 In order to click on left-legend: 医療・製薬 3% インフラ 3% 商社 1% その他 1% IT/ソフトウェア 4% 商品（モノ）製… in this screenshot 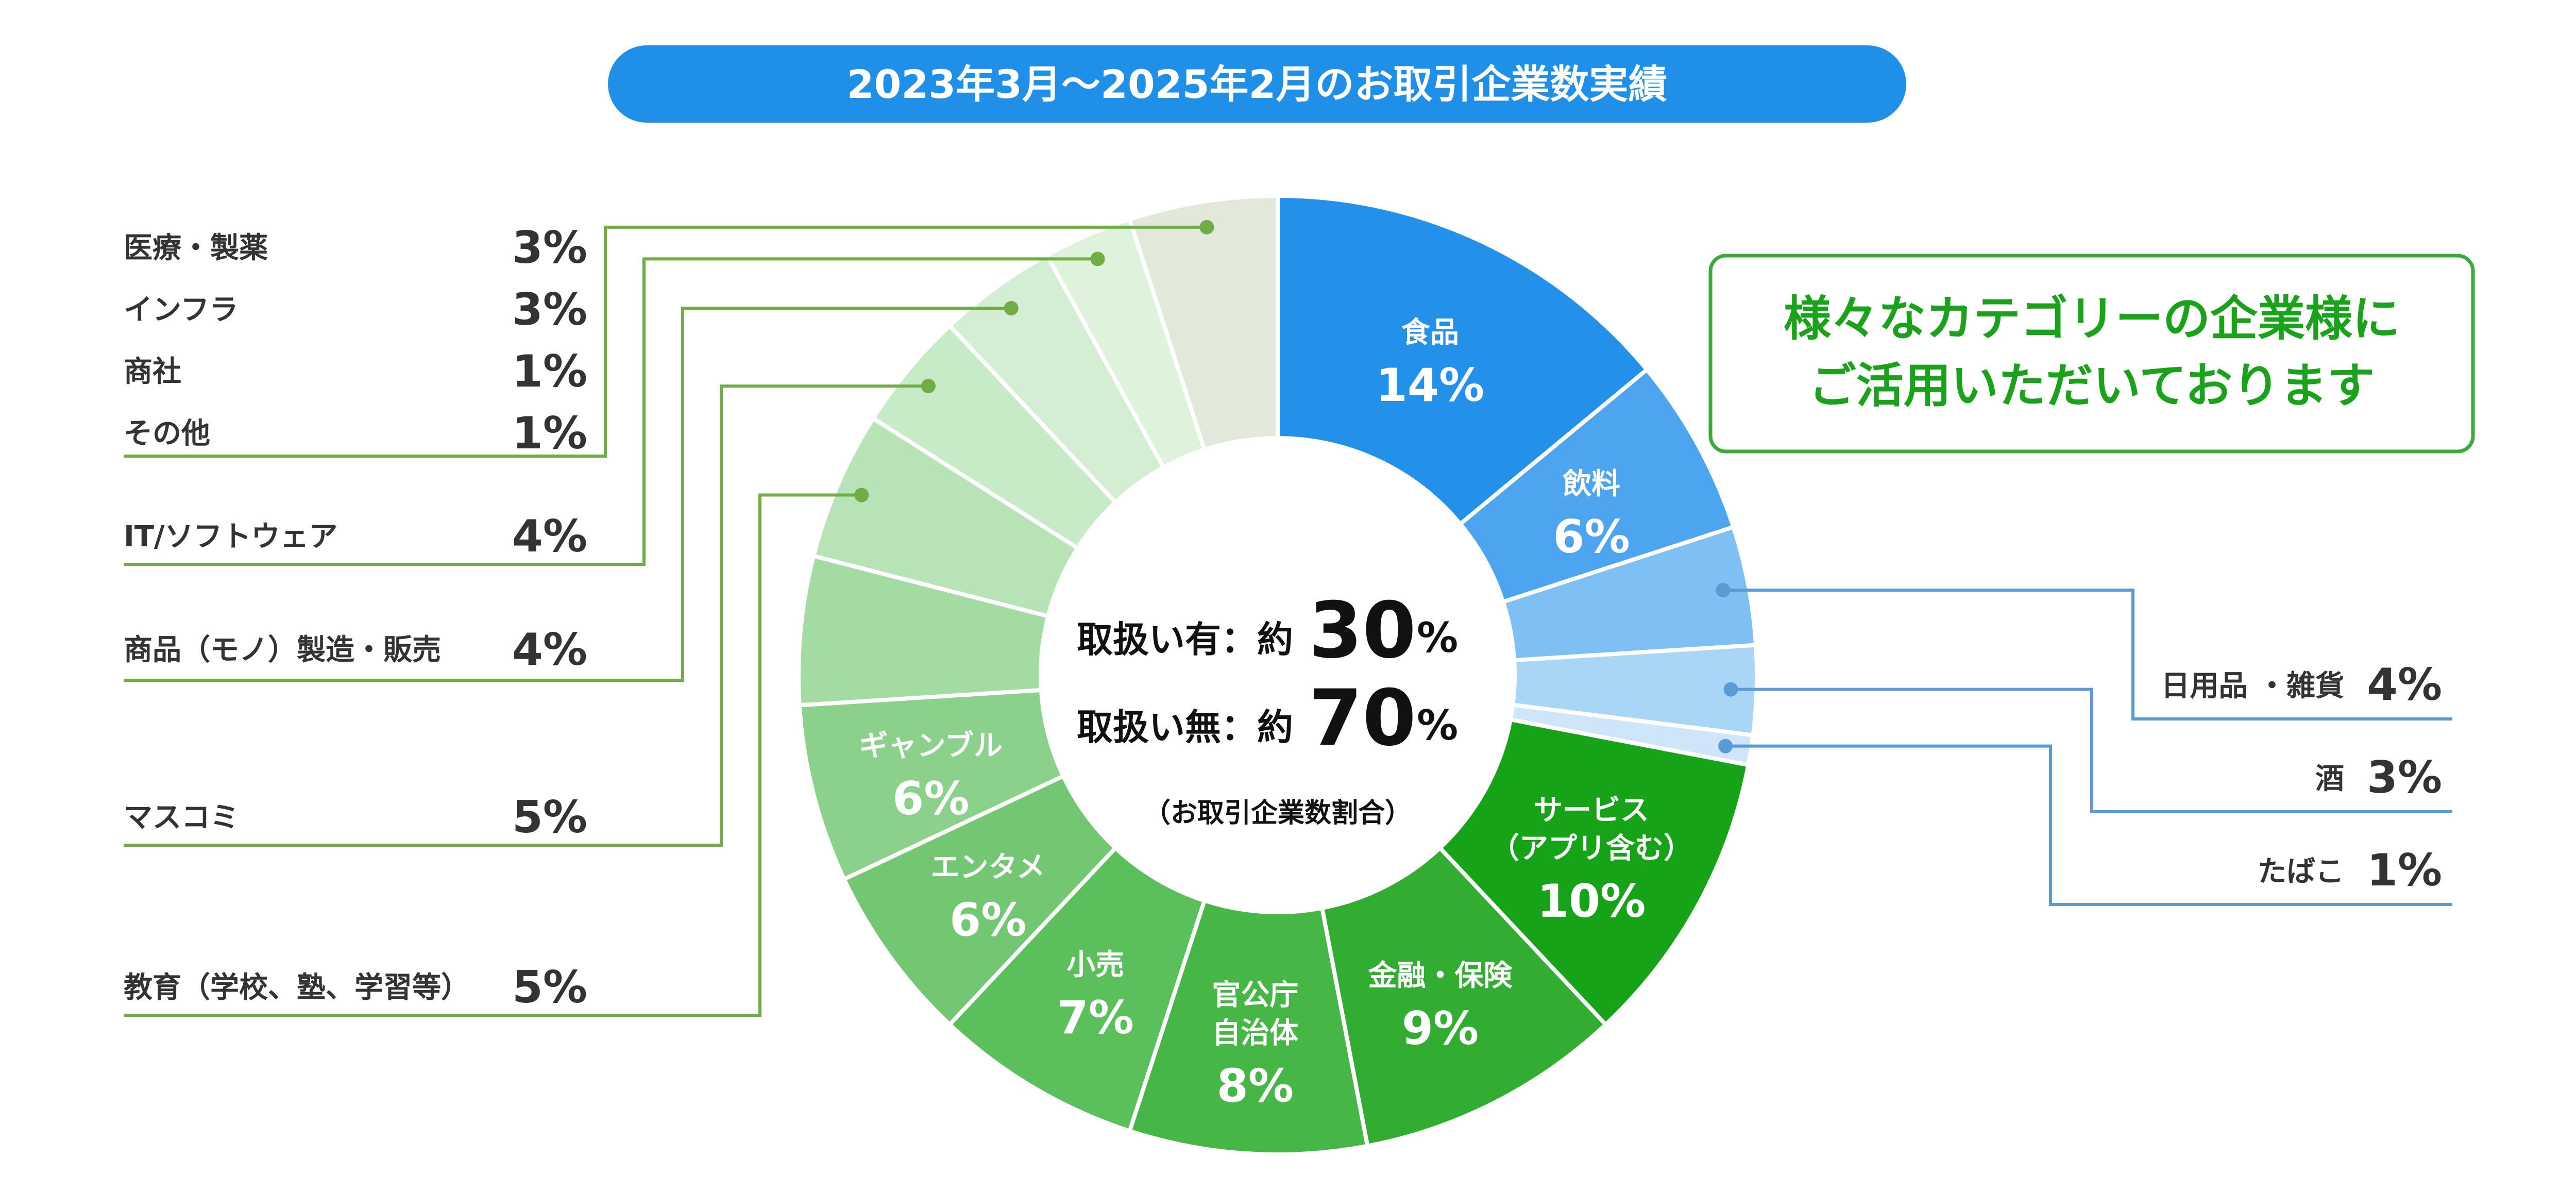, I will do `click(355, 617)`.